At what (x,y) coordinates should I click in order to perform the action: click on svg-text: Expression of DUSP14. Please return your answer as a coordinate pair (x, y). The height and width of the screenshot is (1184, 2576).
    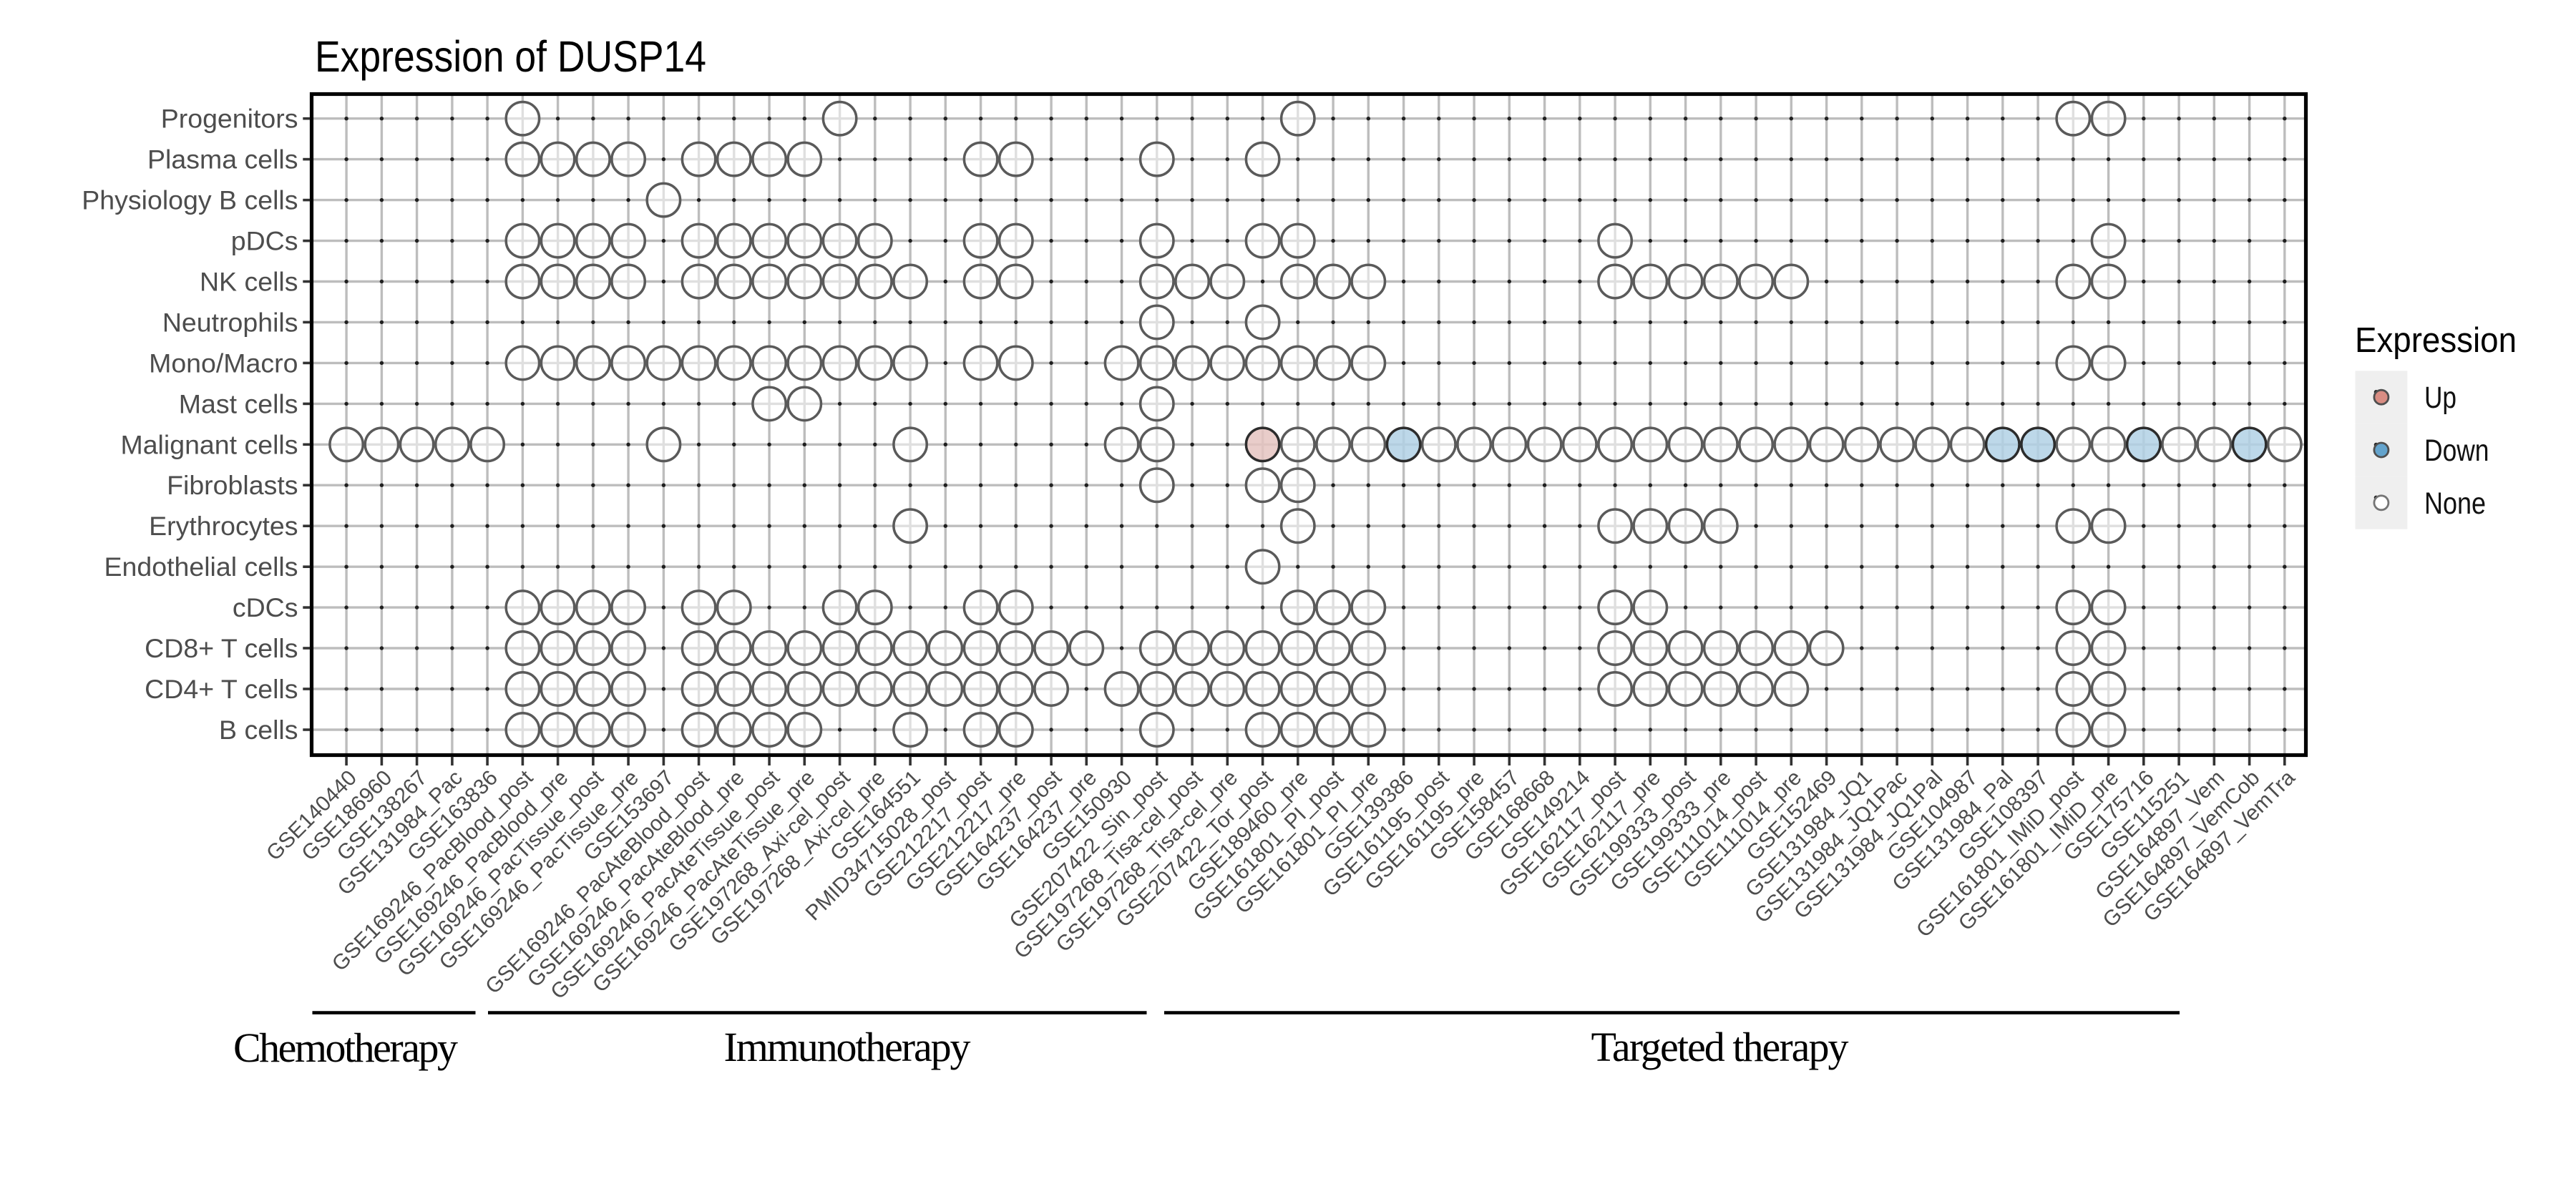
    Looking at the image, I should click on (510, 56).